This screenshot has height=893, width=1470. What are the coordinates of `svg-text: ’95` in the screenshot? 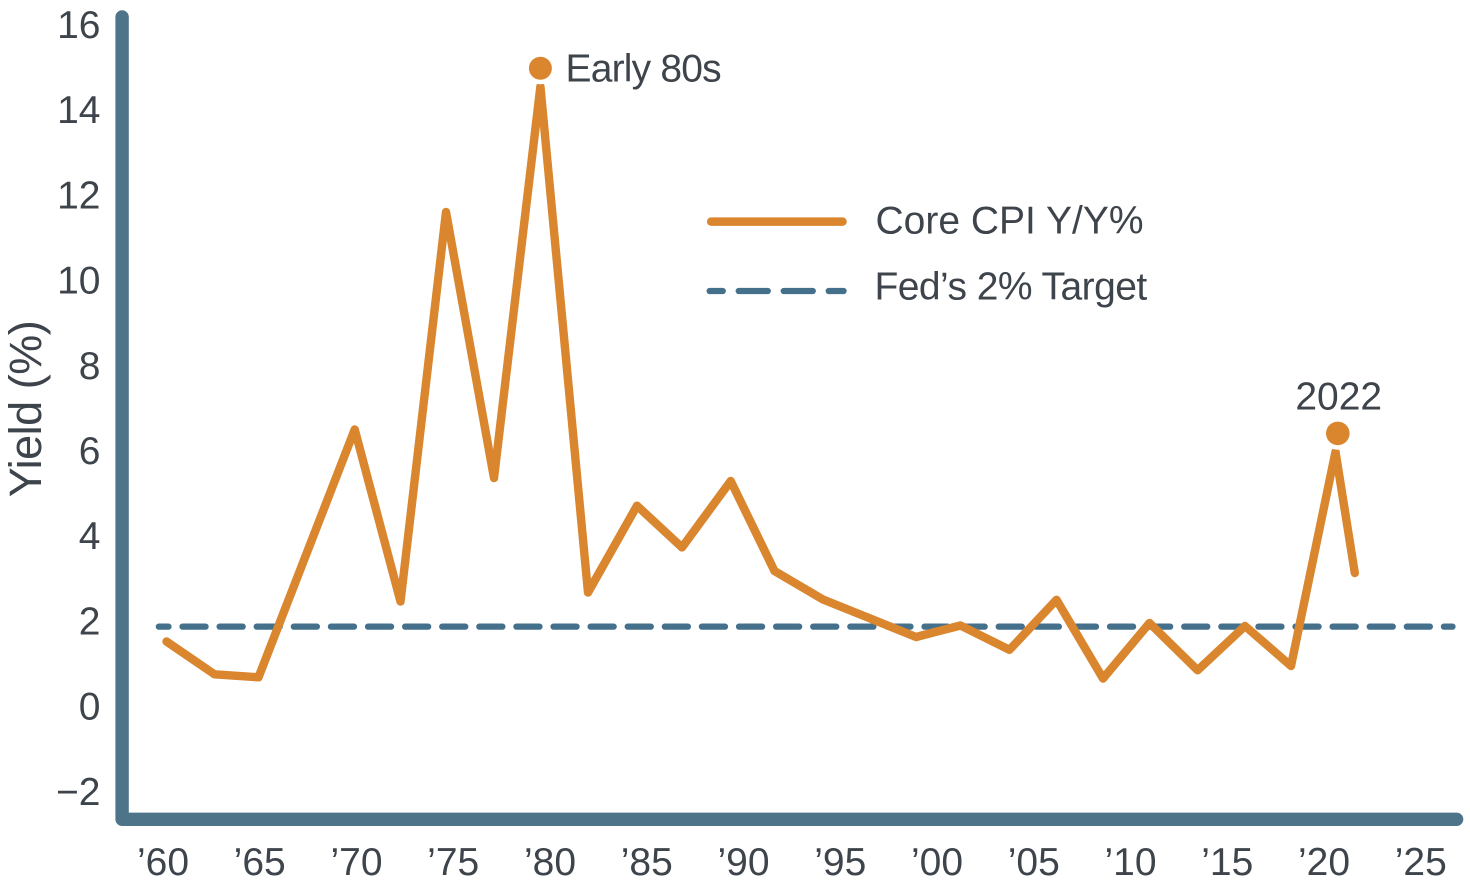 It's located at (840, 862).